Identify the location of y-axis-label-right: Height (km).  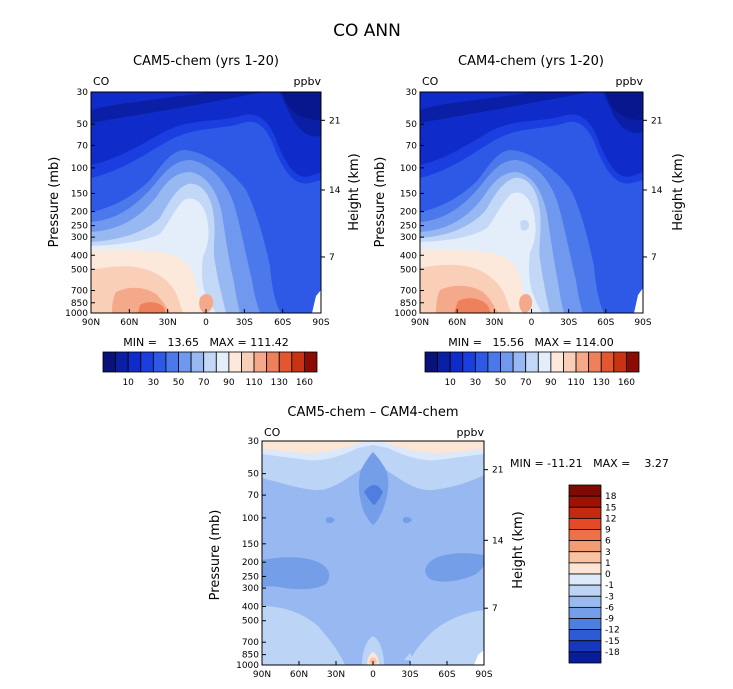
(678, 191).